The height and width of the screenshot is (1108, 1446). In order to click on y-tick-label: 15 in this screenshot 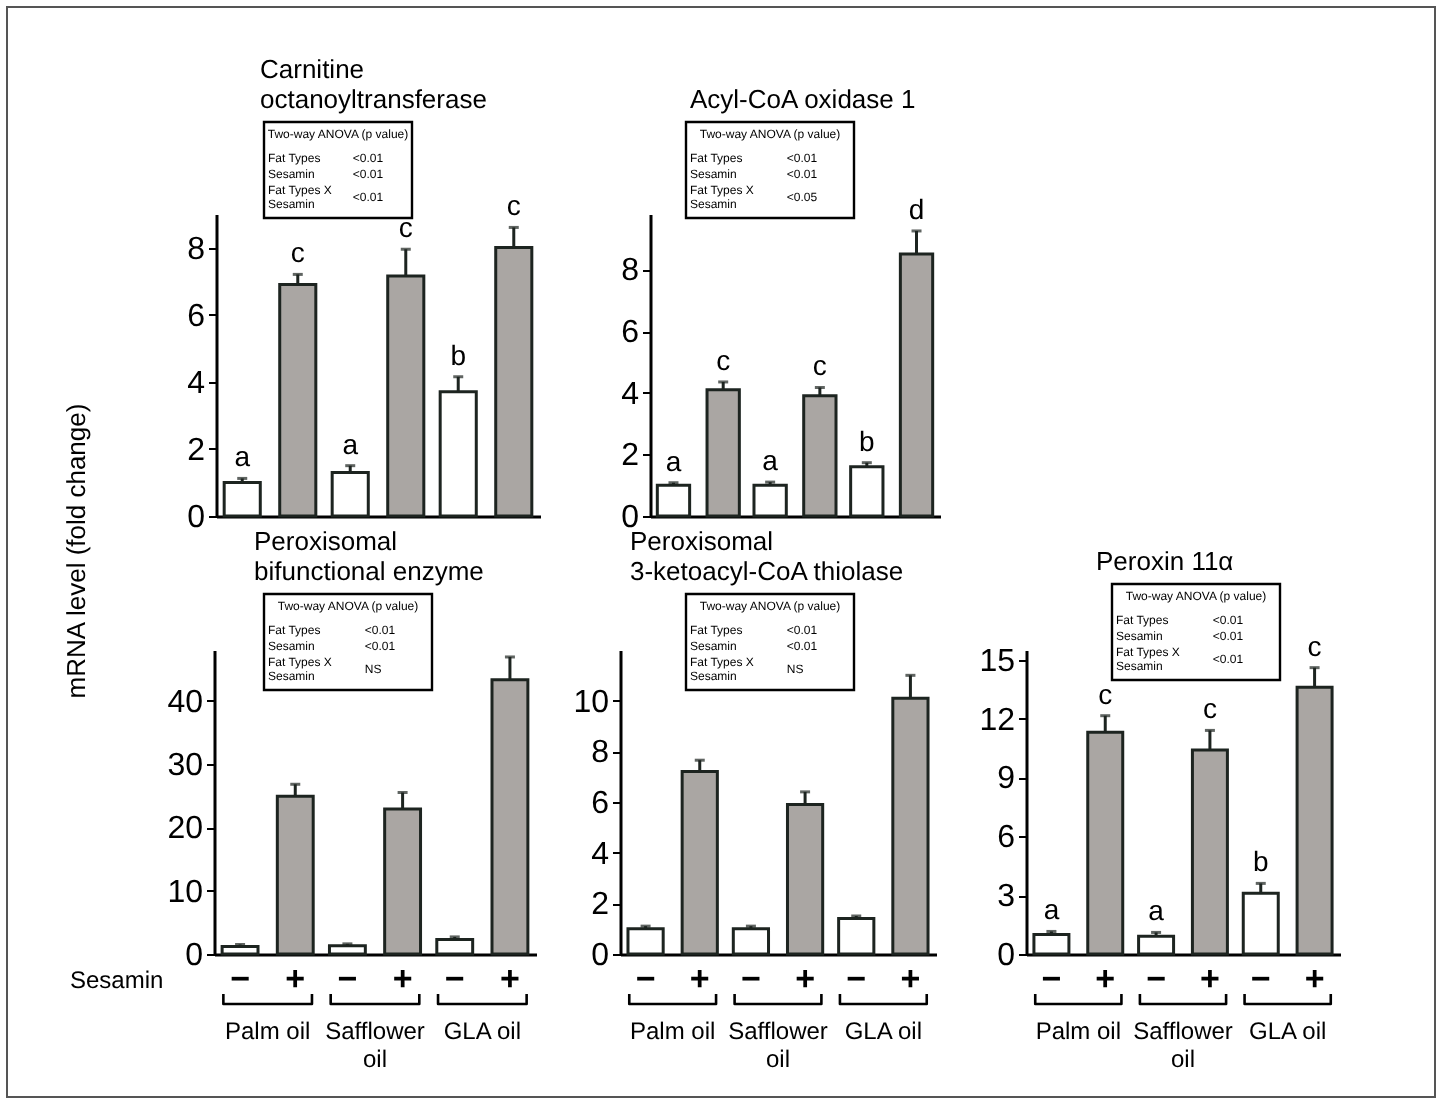, I will do `click(997, 661)`.